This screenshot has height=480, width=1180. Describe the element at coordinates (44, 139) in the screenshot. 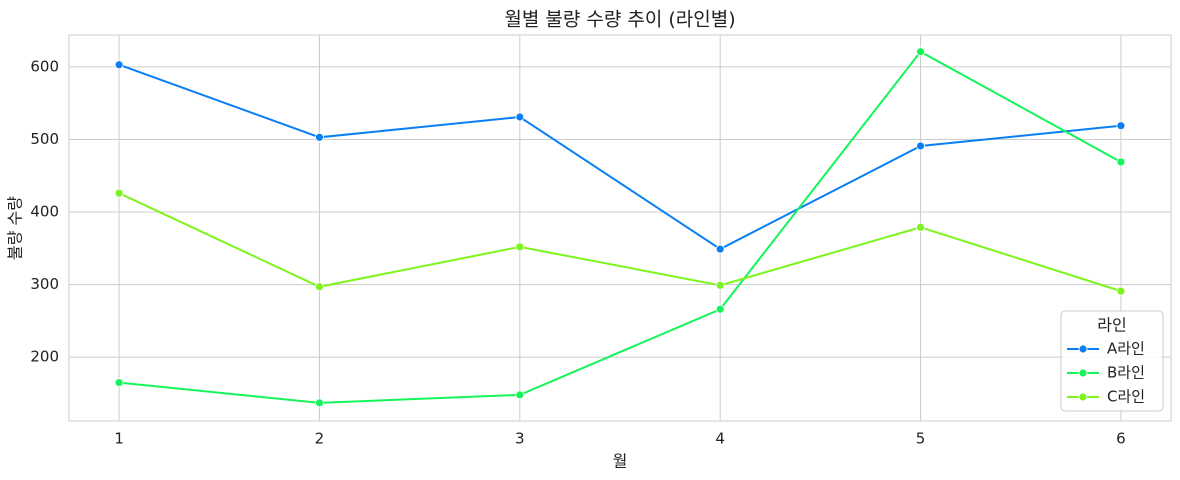

I see `y-tick-label: 500` at that location.